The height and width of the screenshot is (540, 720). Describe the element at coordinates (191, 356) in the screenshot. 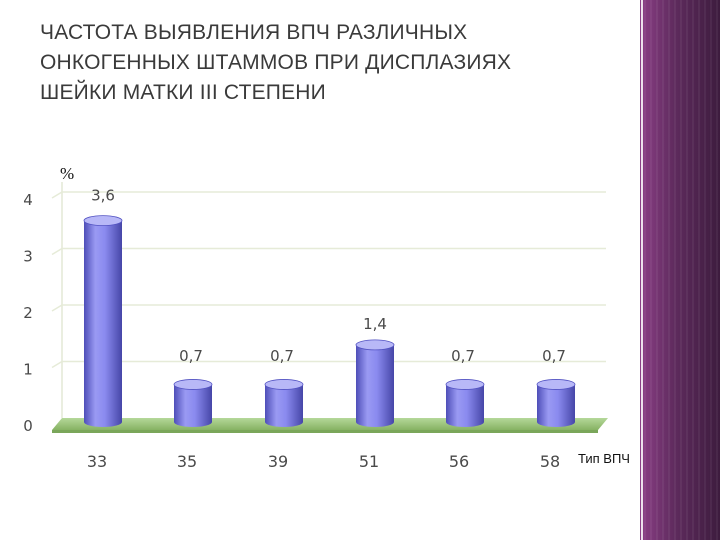

I see `data-label-35: 0,7` at that location.